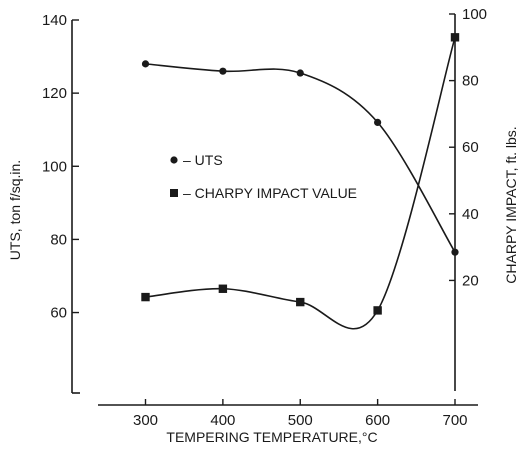  I want to click on legend-uts-label: – UTS, so click(203, 160).